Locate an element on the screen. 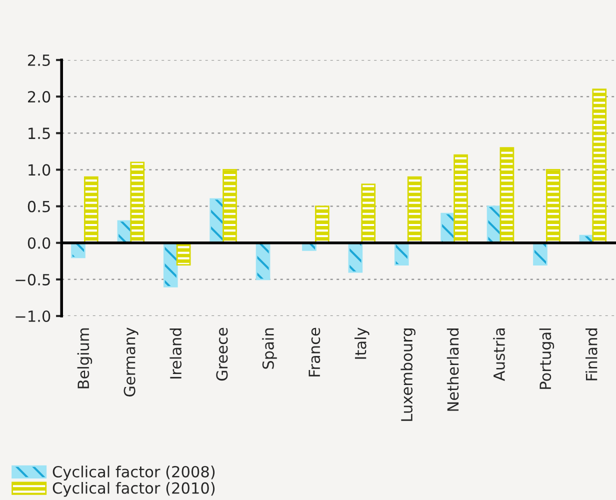 The width and height of the screenshot is (616, 500). y-tick-label: −0.5 is located at coordinates (33, 280).